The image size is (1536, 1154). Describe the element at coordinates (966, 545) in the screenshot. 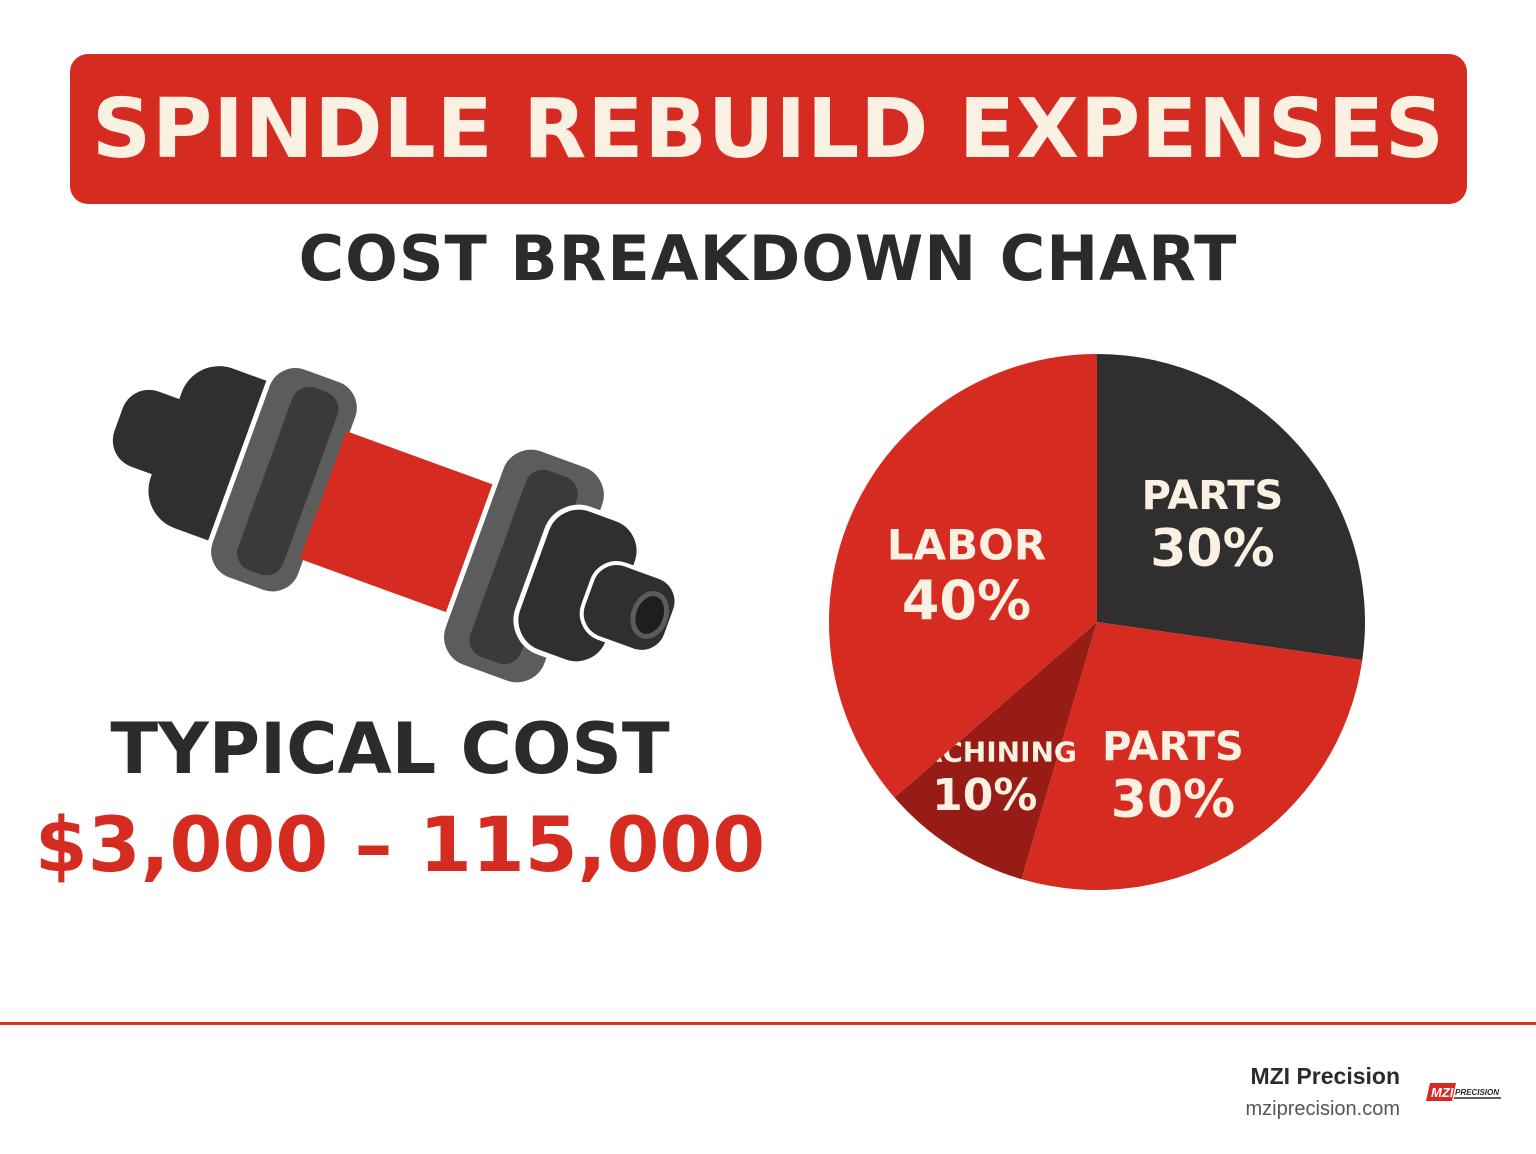

I see `pie-label-labor-3: LABOR` at that location.